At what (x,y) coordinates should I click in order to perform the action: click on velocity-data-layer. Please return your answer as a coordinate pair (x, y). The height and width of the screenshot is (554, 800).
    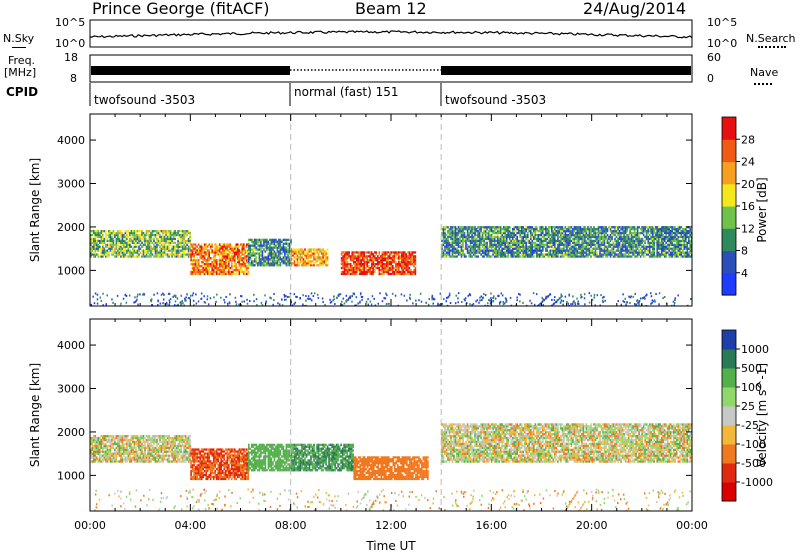
    Looking at the image, I should click on (391, 467).